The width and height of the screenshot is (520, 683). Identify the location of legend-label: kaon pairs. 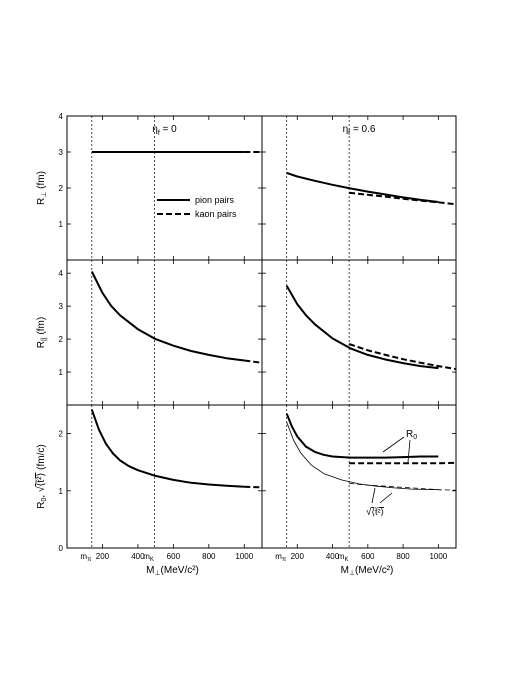
(216, 214).